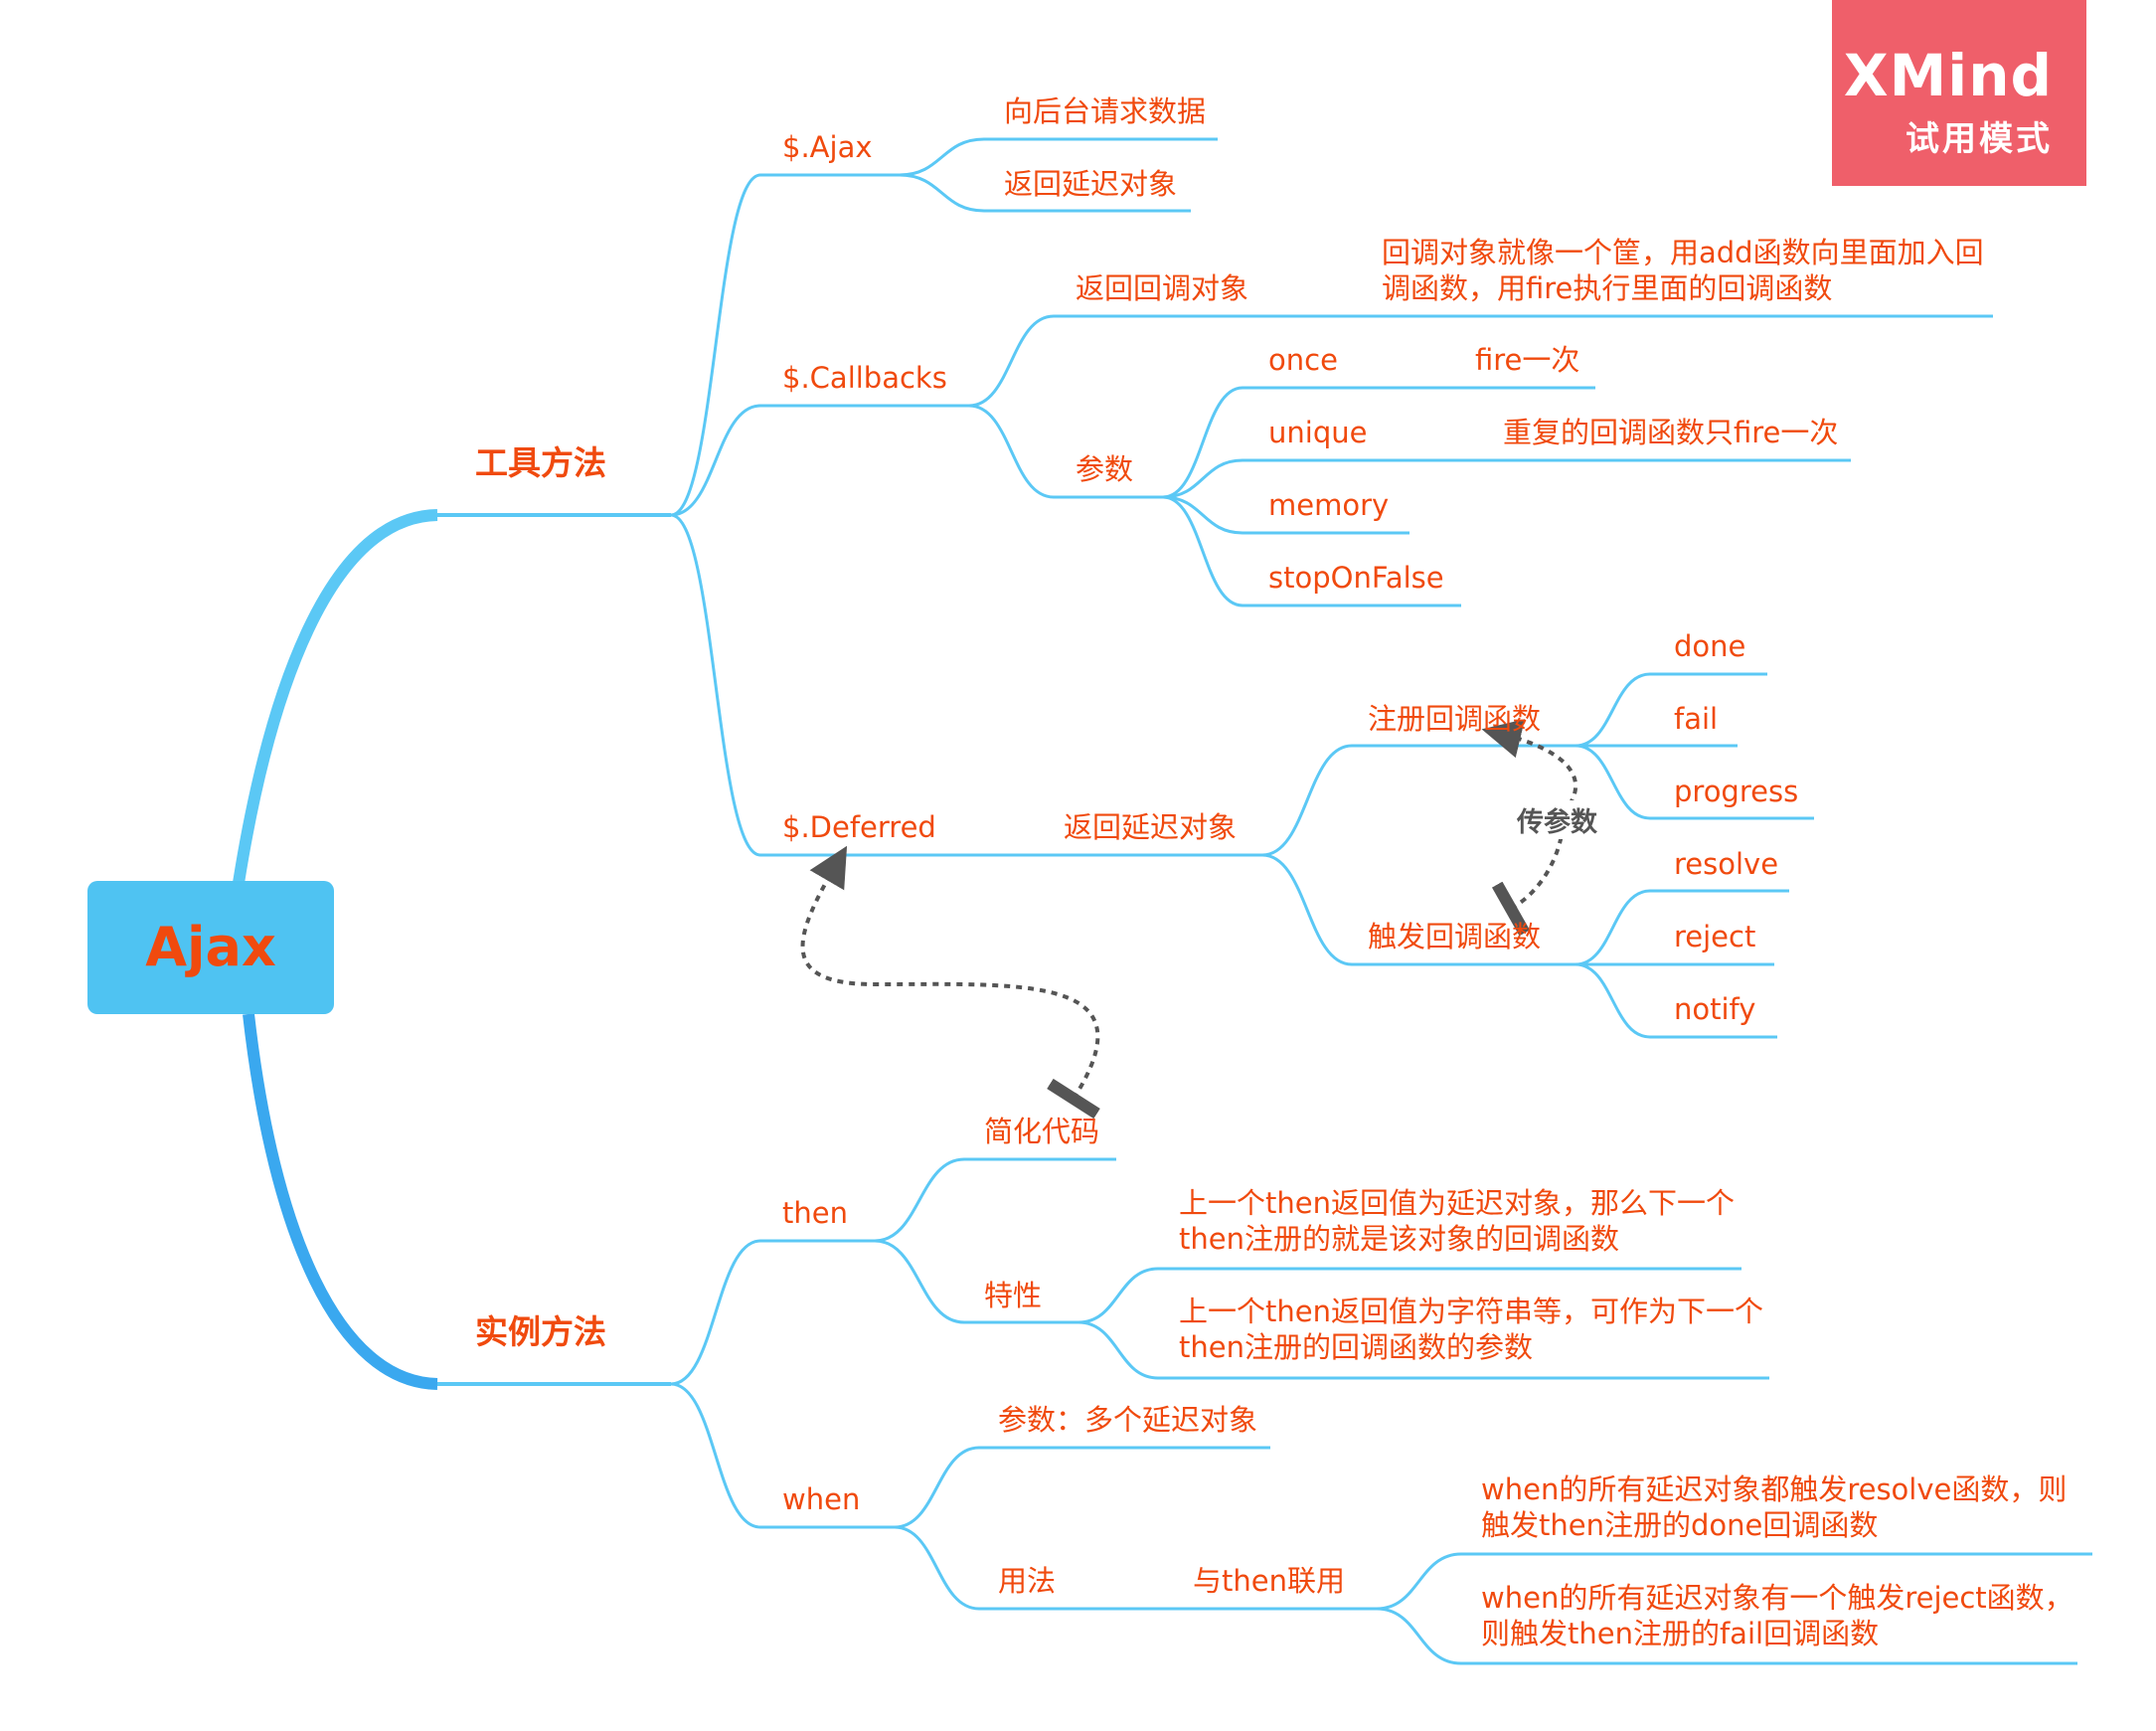 Image resolution: width=2156 pixels, height=1731 pixels. What do you see at coordinates (1455, 937) in the screenshot?
I see `node-deferred-trigger: 触发回调函数` at bounding box center [1455, 937].